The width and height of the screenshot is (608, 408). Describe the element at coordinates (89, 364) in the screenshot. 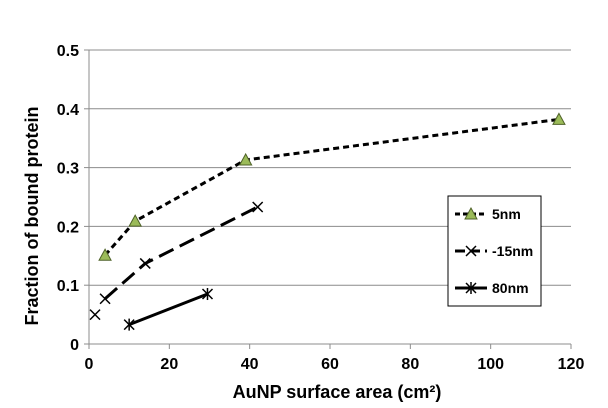

I see `x-tick-label: 0` at that location.